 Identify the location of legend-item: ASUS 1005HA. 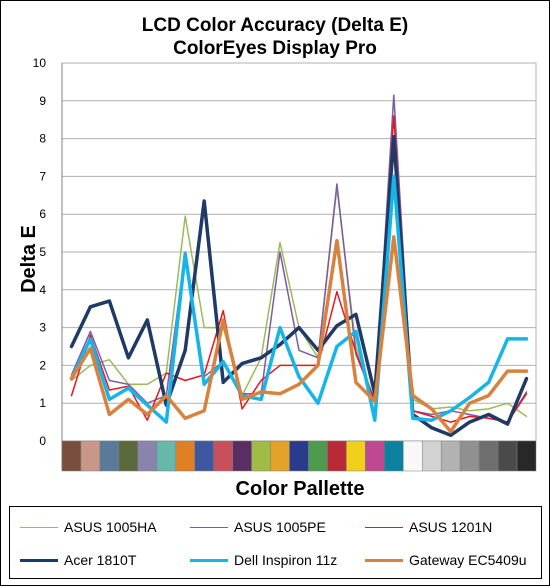
(88, 527).